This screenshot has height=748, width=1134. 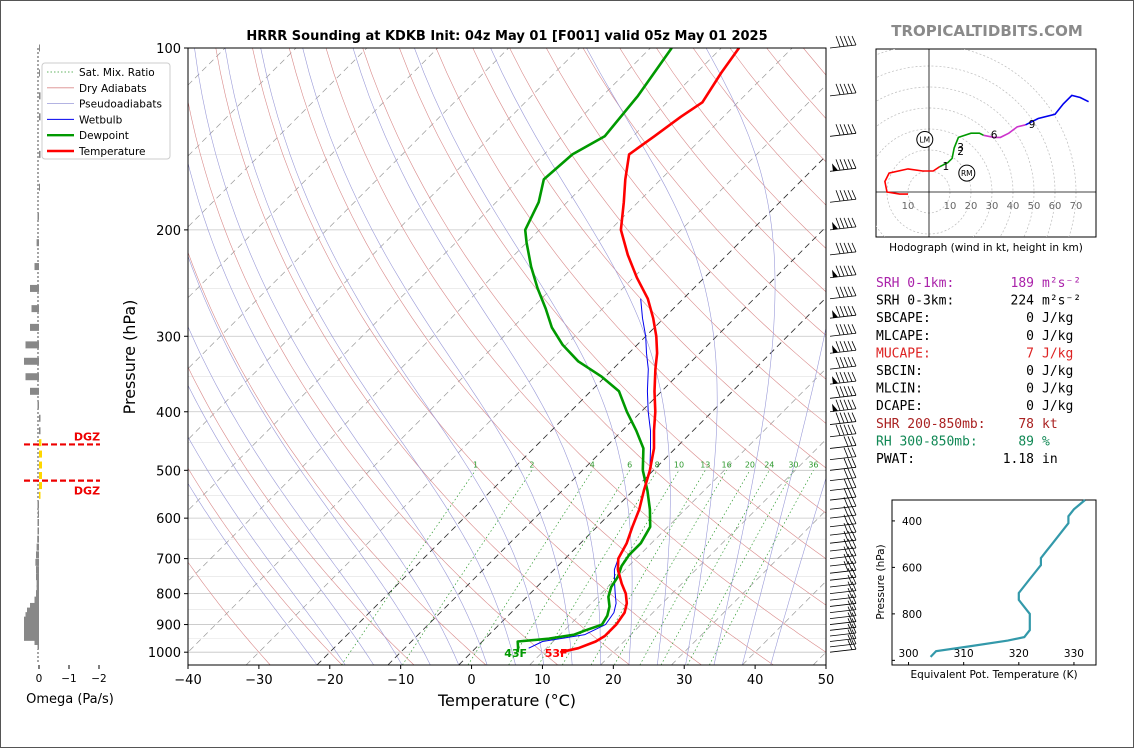 What do you see at coordinates (986, 248) in the screenshot?
I see `hodograph-caption: Hodograph (wind in kt, height in km)` at bounding box center [986, 248].